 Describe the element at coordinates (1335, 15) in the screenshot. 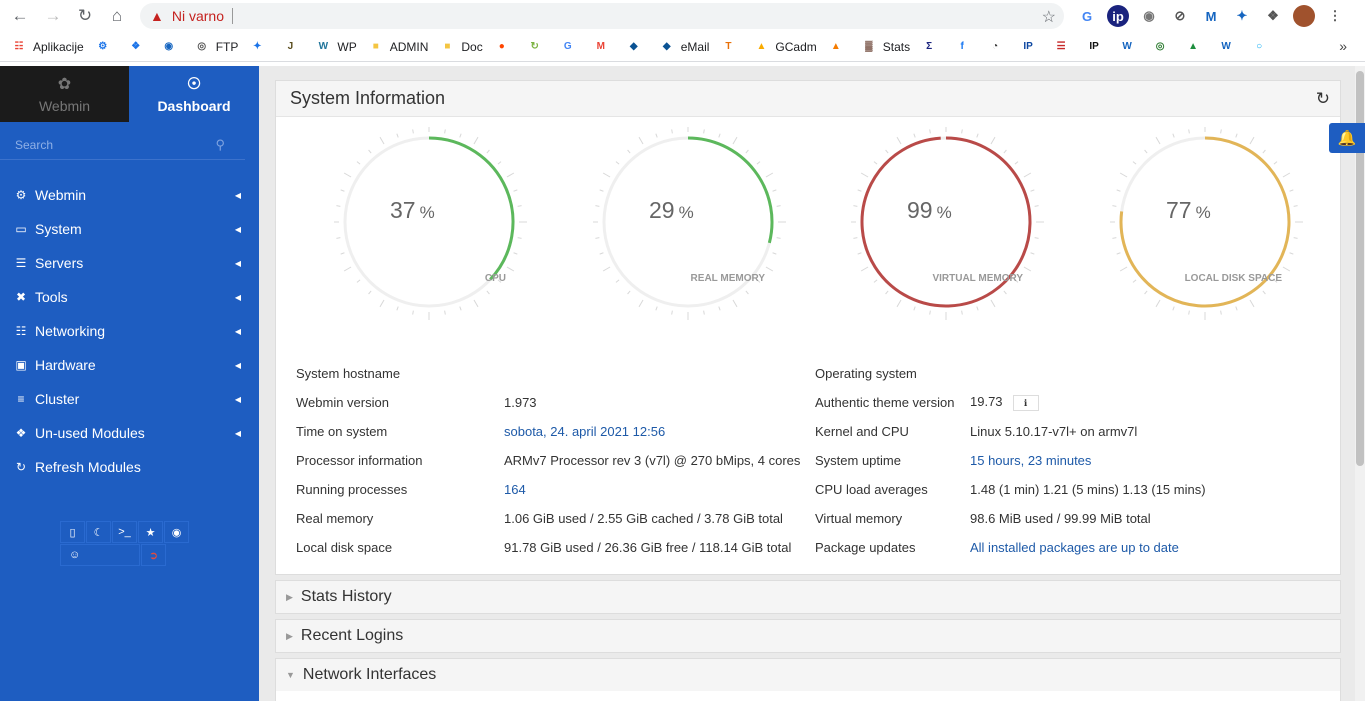

I see `menu-kebab-icon: ⋮` at that location.